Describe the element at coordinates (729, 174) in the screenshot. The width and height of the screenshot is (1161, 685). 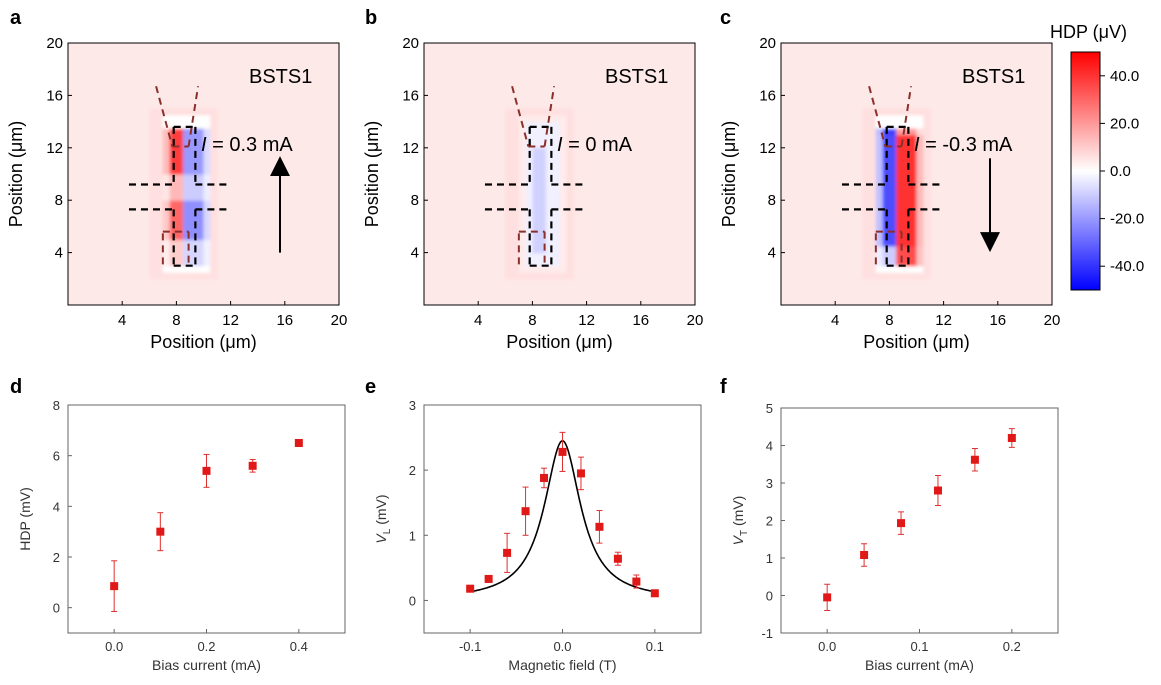
I see `y-axis-label: Position (μm)` at that location.